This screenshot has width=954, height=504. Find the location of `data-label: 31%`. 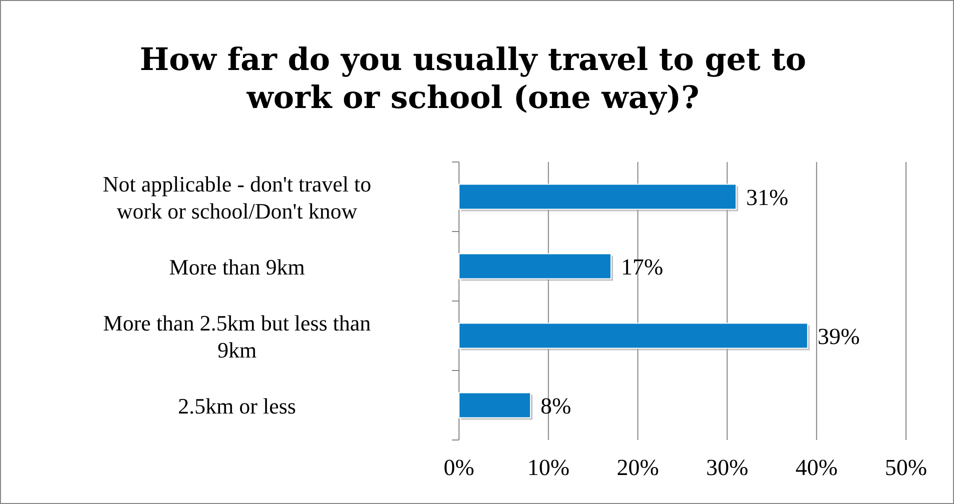

data-label: 31% is located at coordinates (767, 197).